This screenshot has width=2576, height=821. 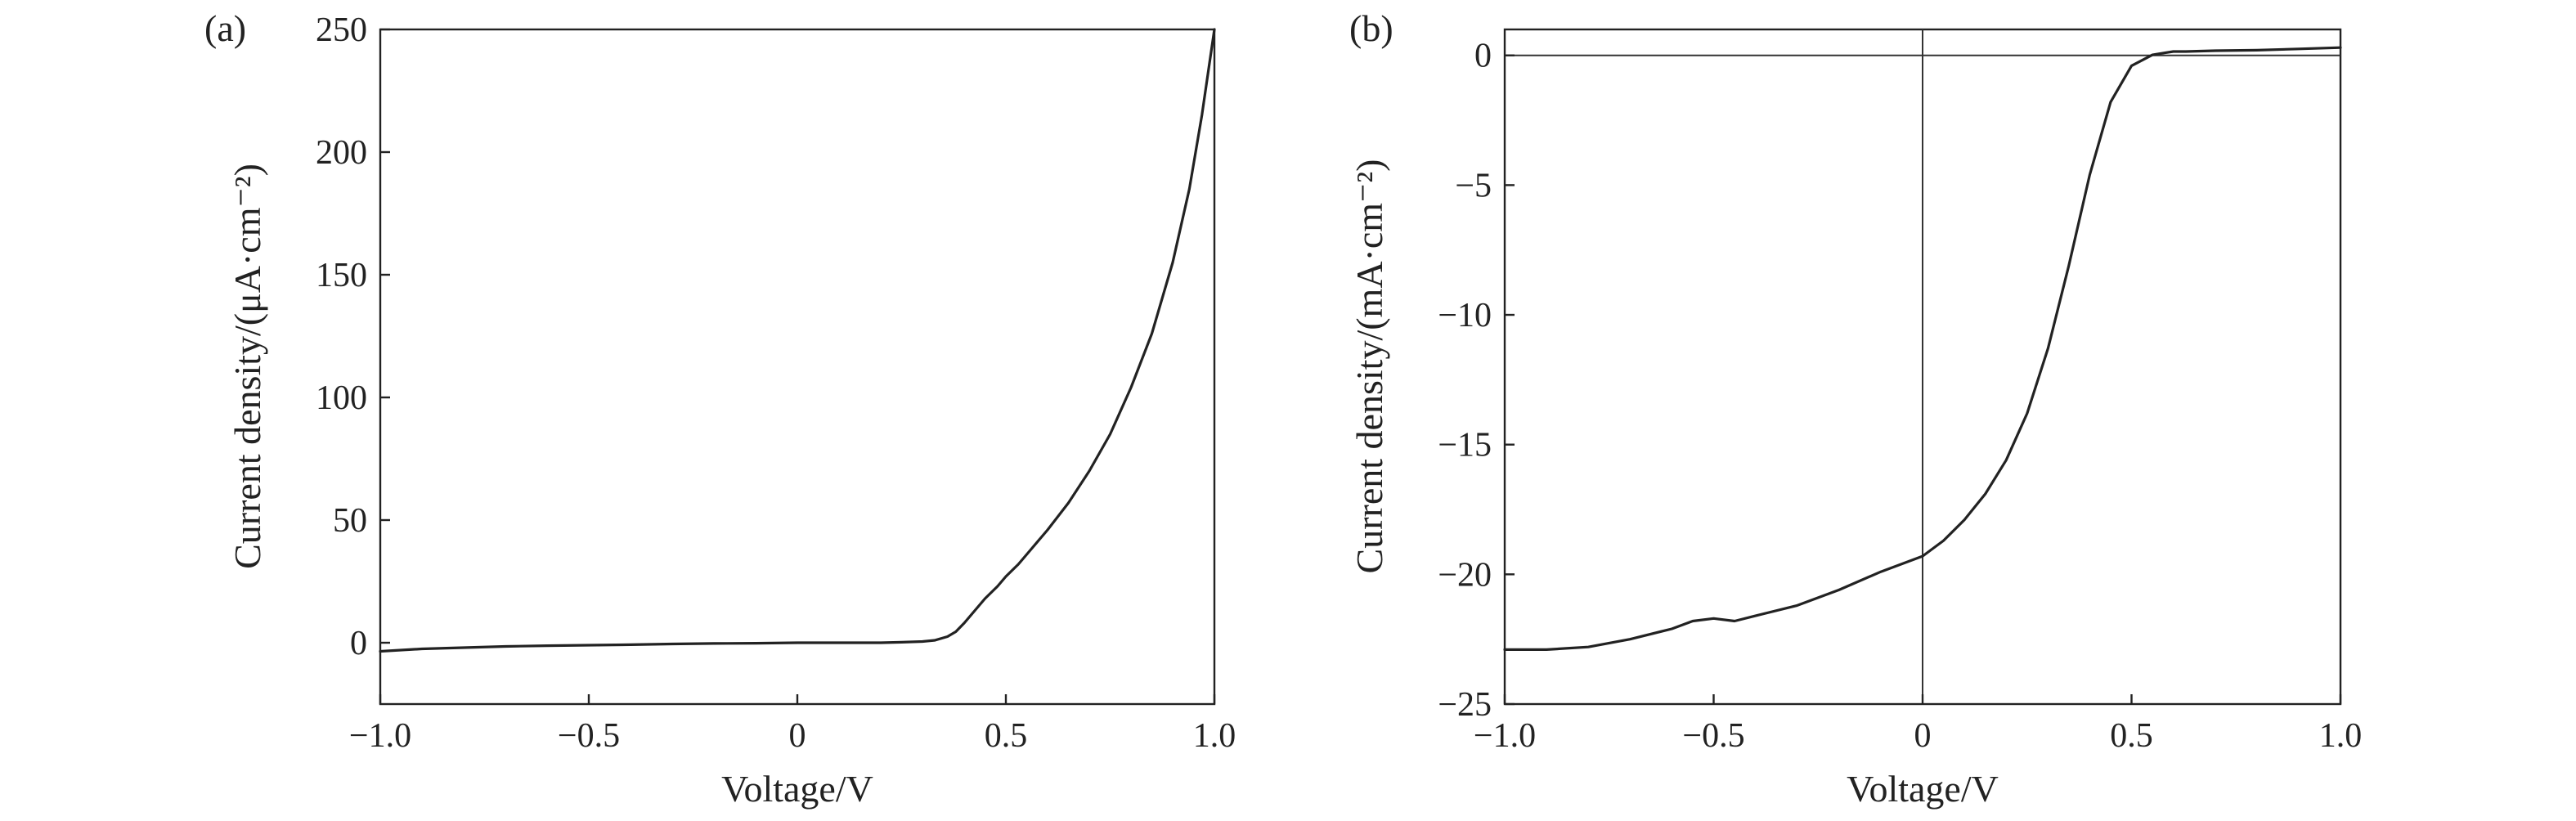 I want to click on y-tick-label: 100, so click(x=342, y=398).